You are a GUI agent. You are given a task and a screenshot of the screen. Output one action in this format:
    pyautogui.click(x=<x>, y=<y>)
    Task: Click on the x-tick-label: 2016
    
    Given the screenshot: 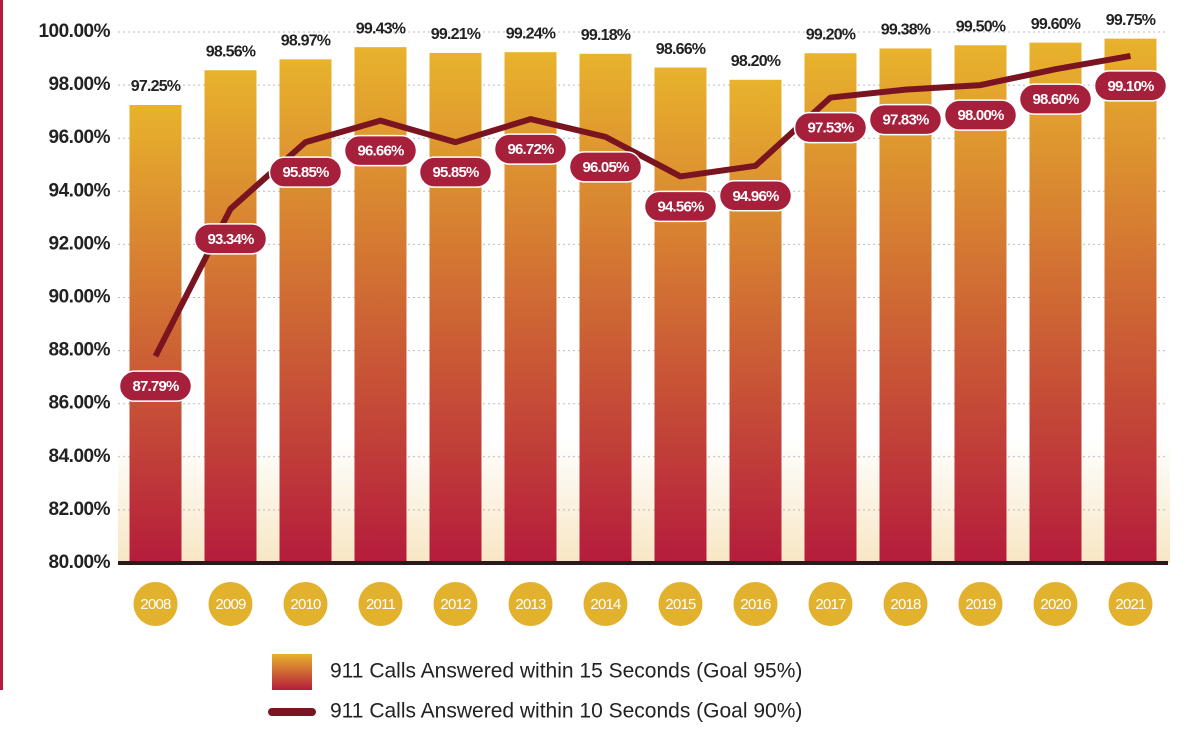 What is the action you would take?
    pyautogui.click(x=755, y=604)
    